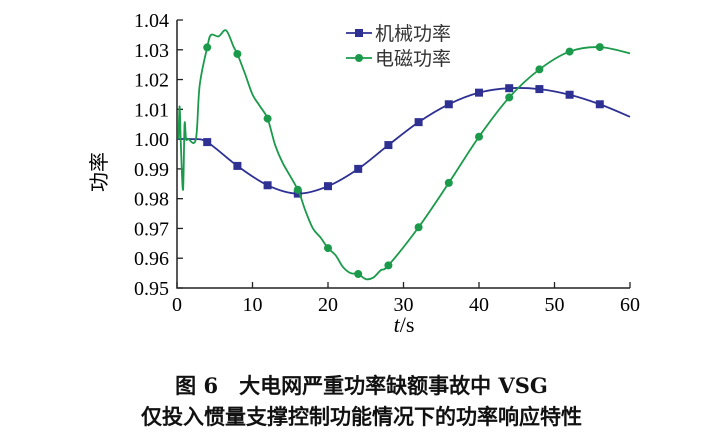 This screenshot has height=434, width=723. What do you see at coordinates (361, 385) in the screenshot?
I see `figure-caption-line1: 图 6 大电网严重功率缺额事故中 VSG` at bounding box center [361, 385].